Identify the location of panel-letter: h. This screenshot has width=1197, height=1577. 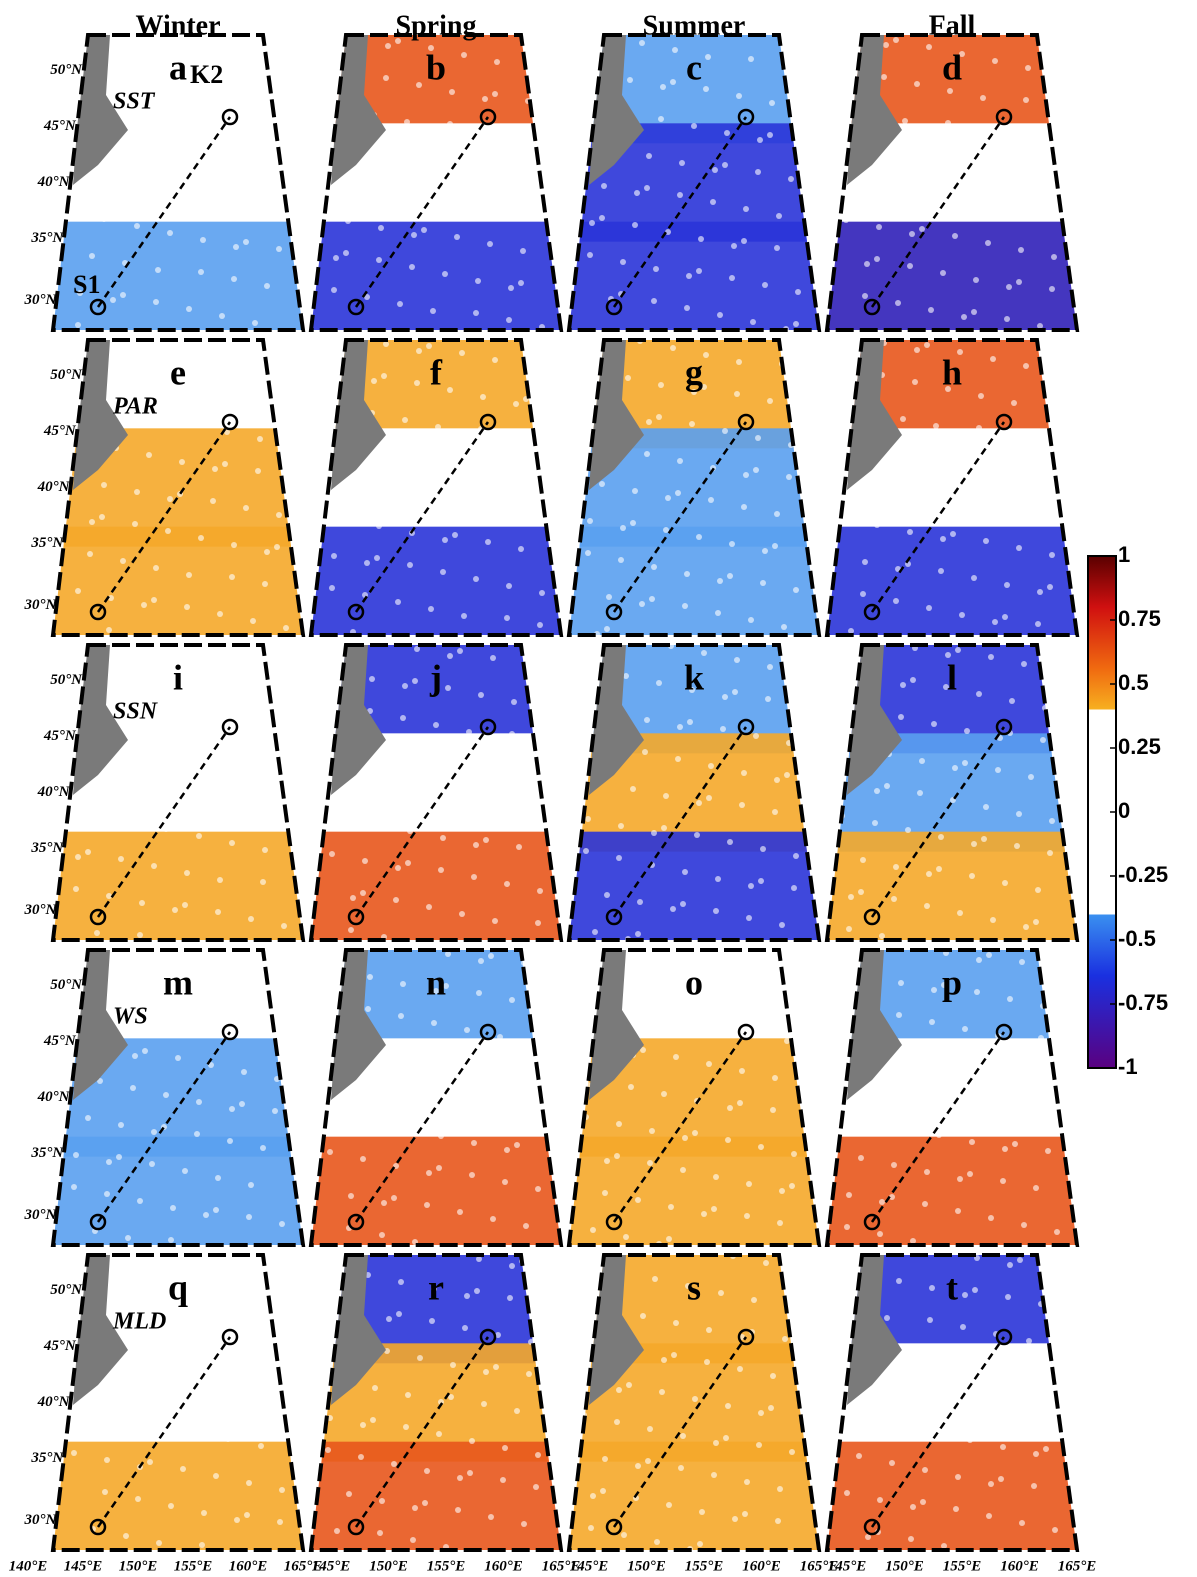
(952, 372).